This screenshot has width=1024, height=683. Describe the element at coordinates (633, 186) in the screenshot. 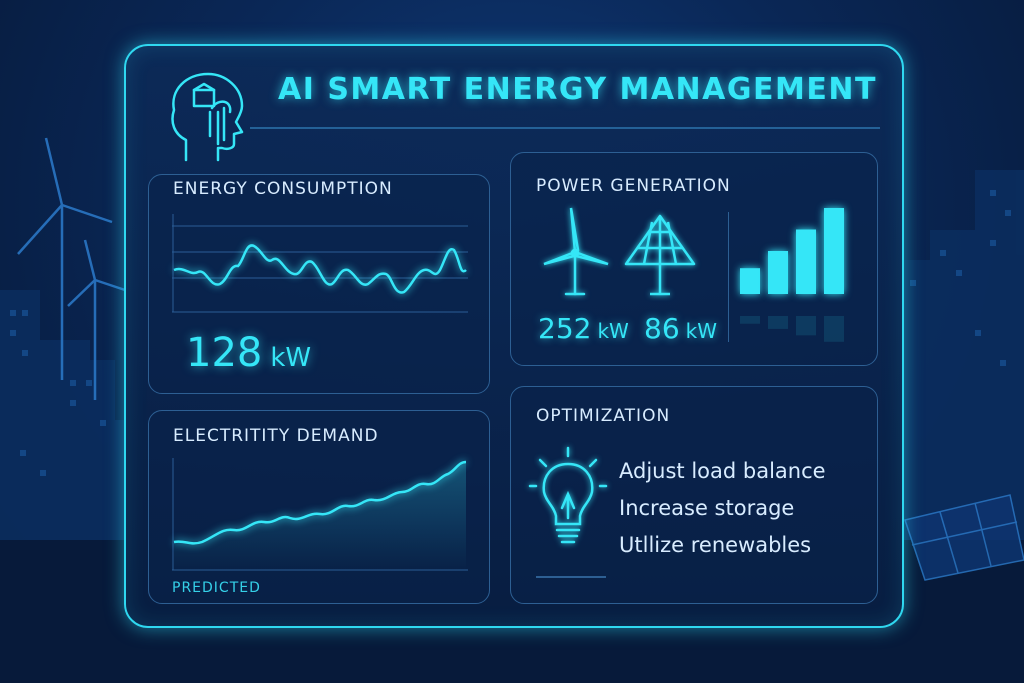

I see `power-generation-title: POWER GENERATION` at that location.